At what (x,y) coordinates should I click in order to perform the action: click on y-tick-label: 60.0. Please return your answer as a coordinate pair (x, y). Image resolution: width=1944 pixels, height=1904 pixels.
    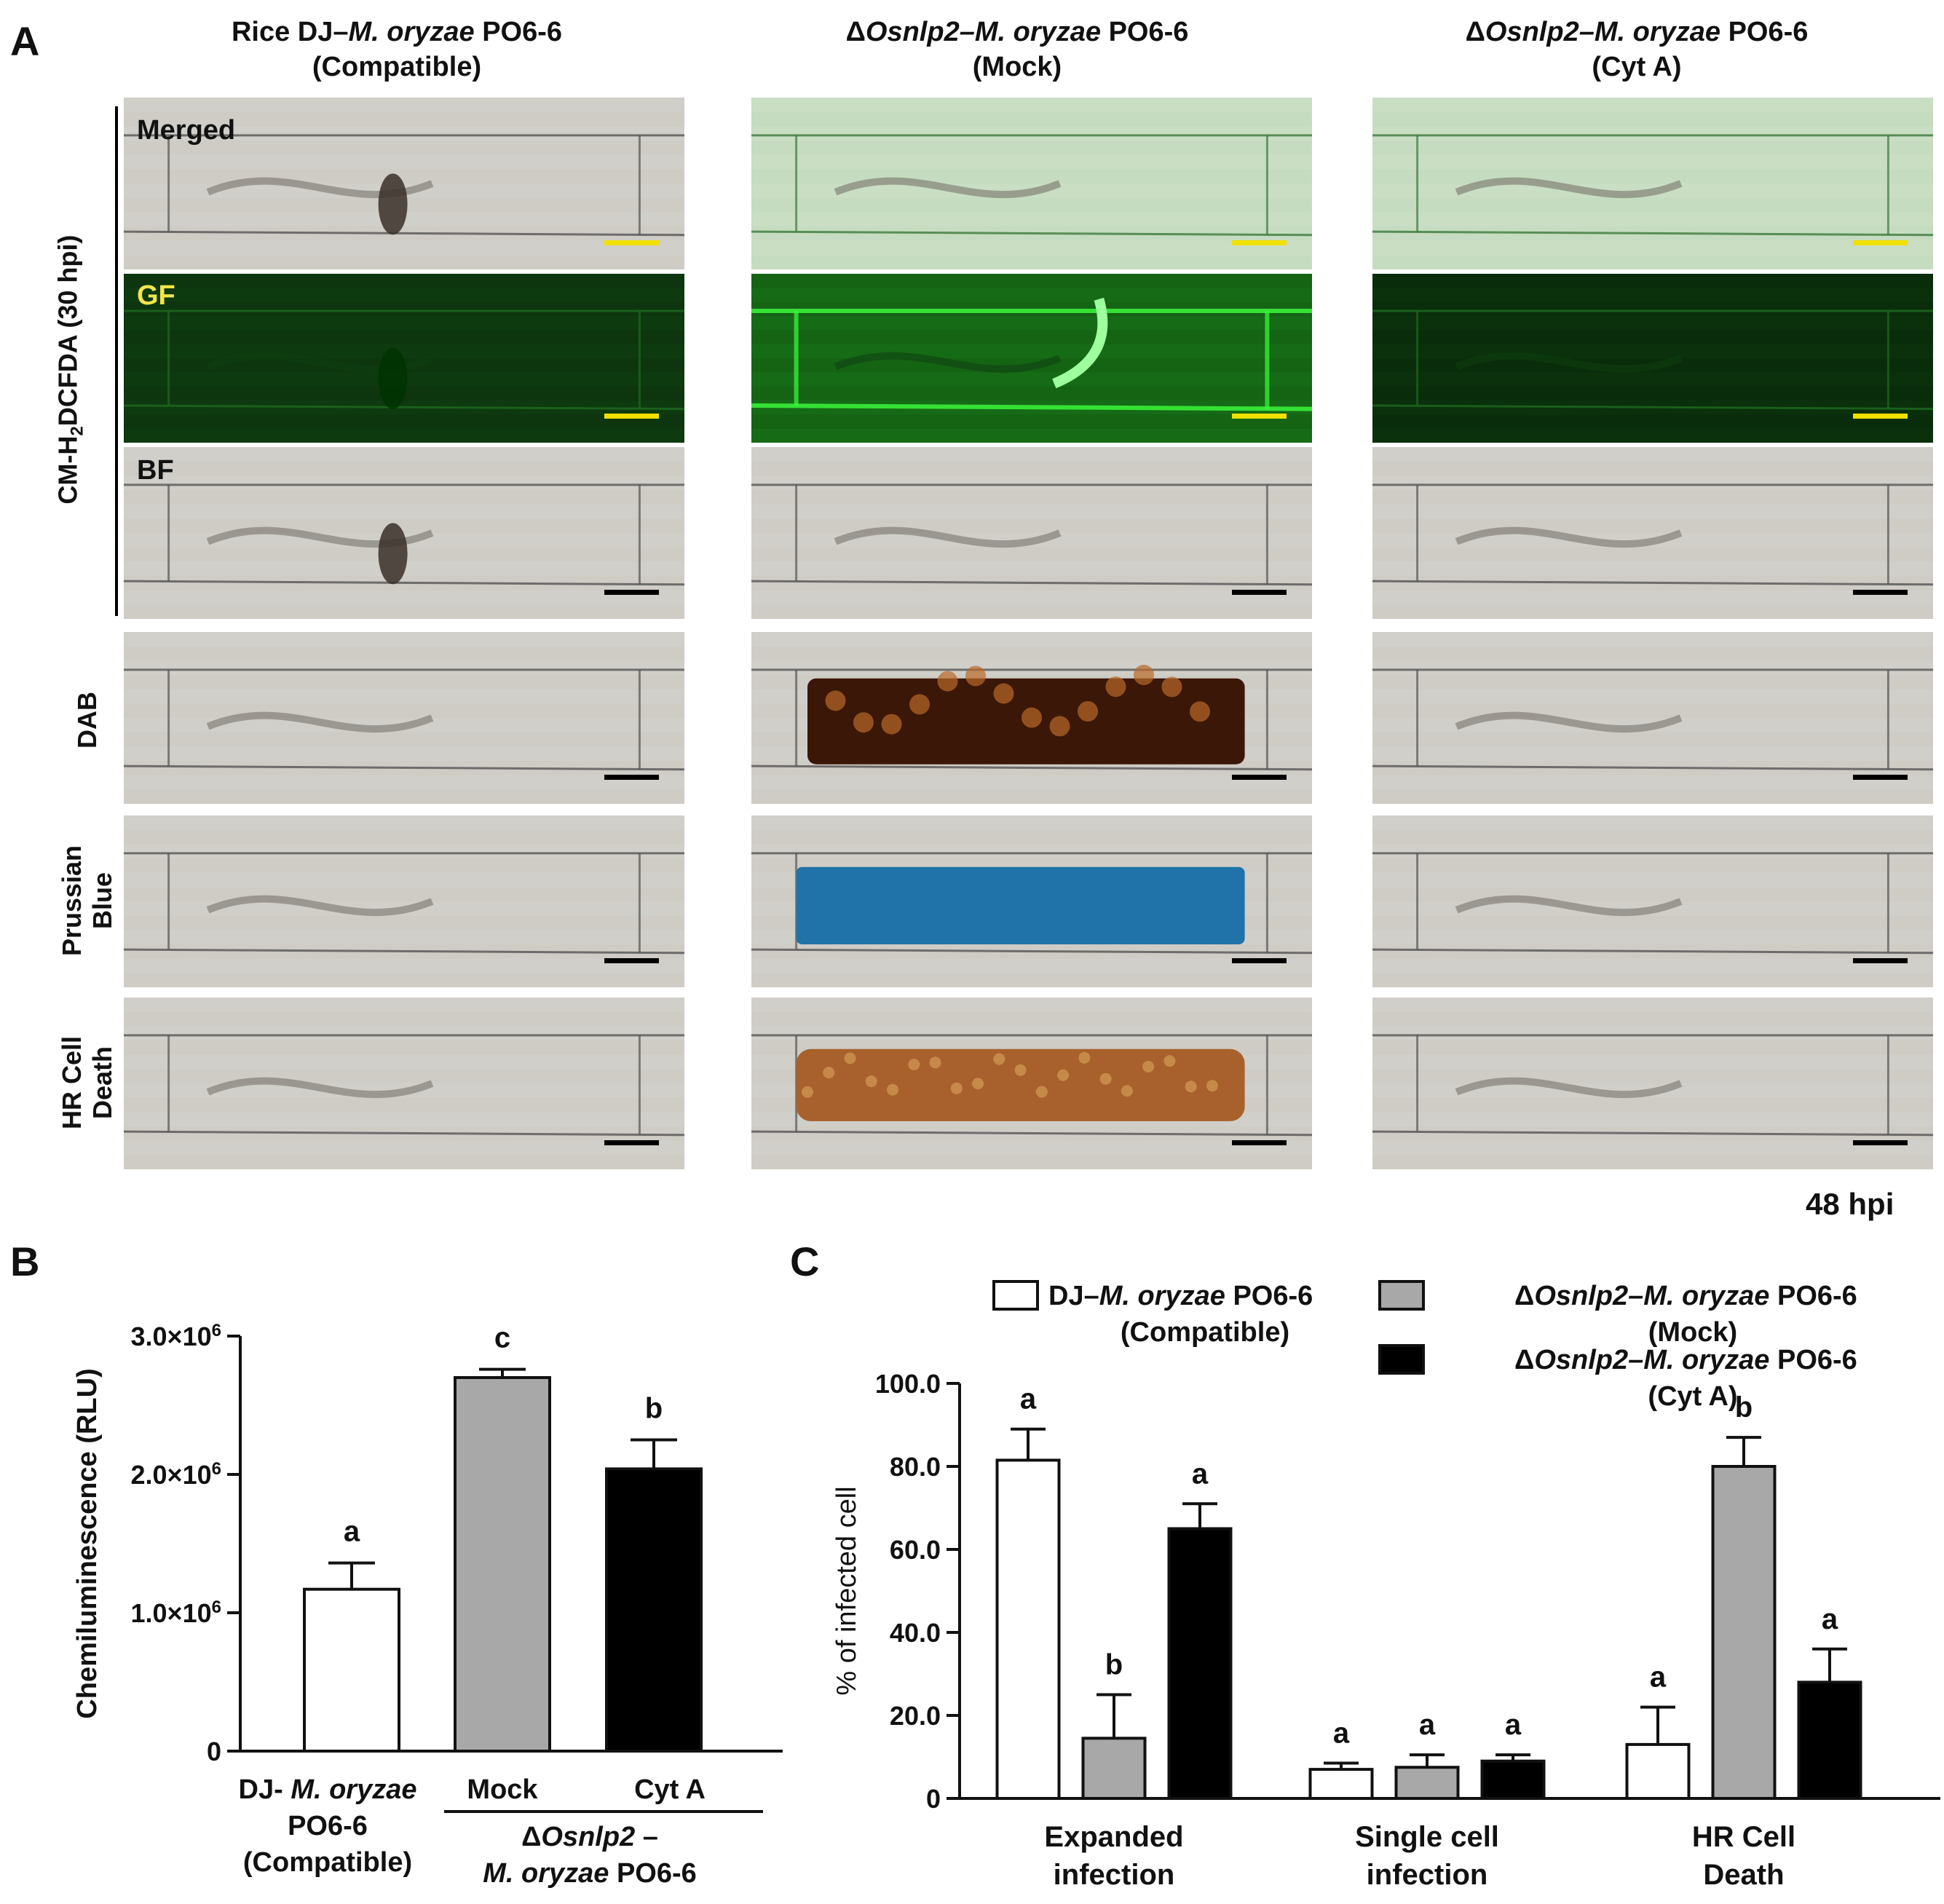
    Looking at the image, I should click on (915, 1550).